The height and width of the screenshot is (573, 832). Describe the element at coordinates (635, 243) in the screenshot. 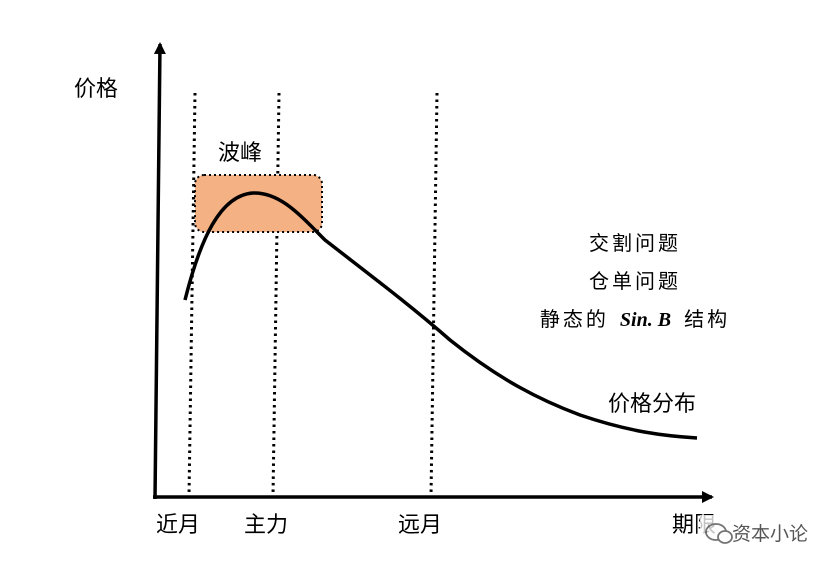

I see `note-line: 交割问题` at that location.